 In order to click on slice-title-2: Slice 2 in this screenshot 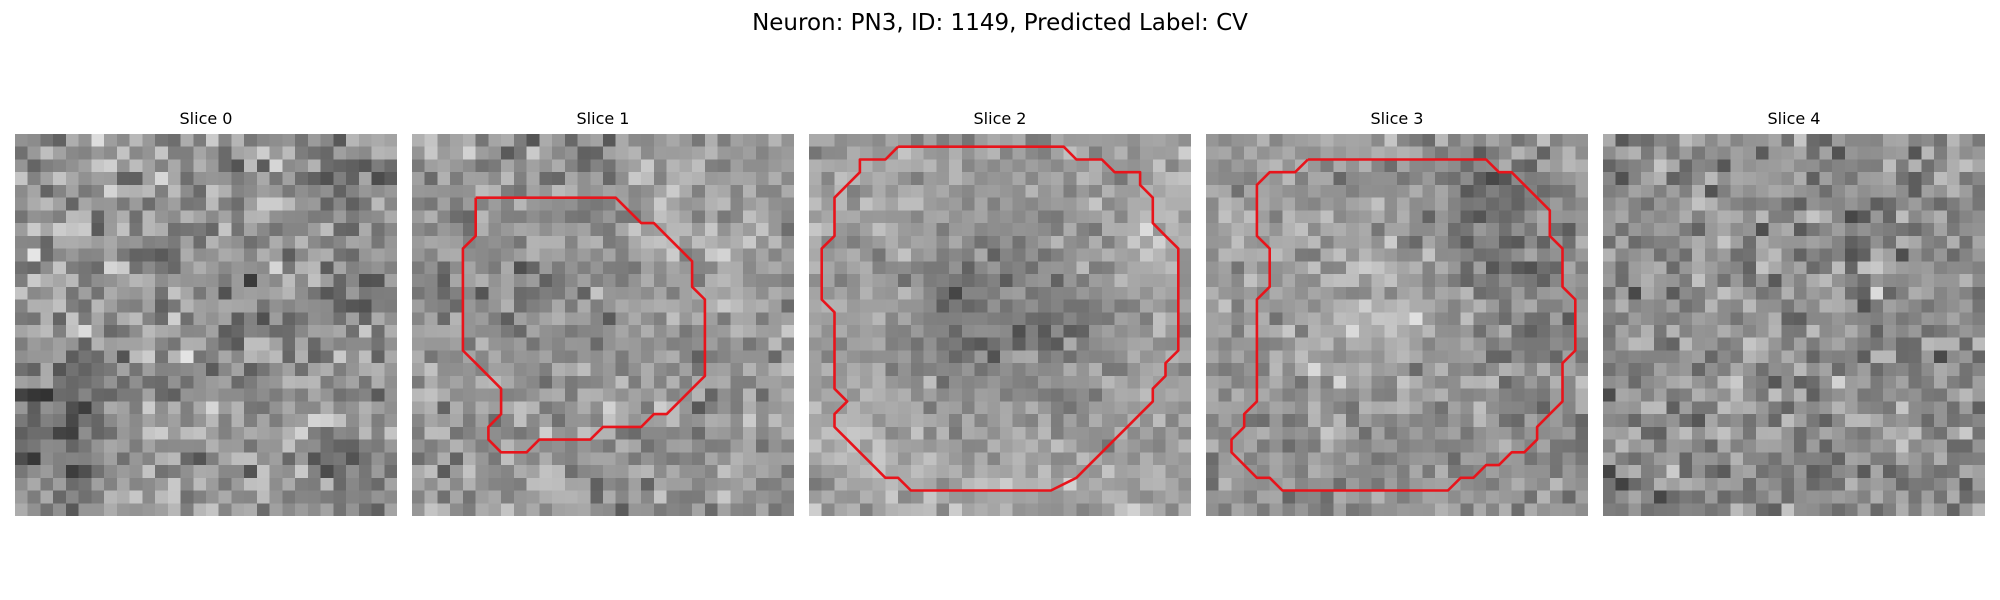, I will do `click(1000, 118)`.